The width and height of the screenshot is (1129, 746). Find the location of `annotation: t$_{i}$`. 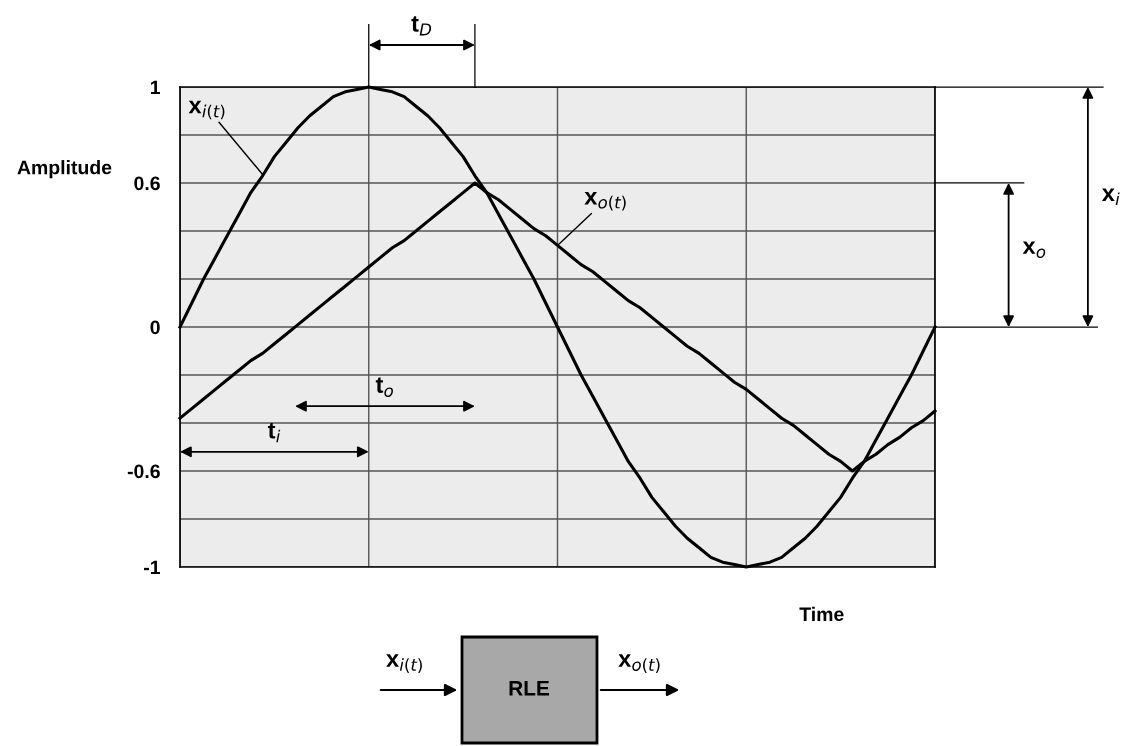

annotation: t$_{i}$ is located at coordinates (274, 432).